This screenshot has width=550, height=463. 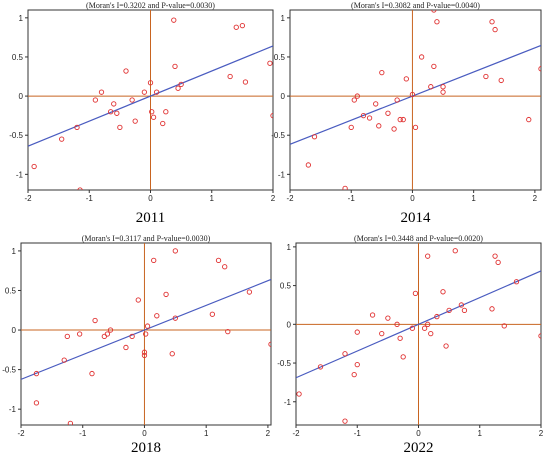 I want to click on x-tick-label: 0, so click(x=144, y=433).